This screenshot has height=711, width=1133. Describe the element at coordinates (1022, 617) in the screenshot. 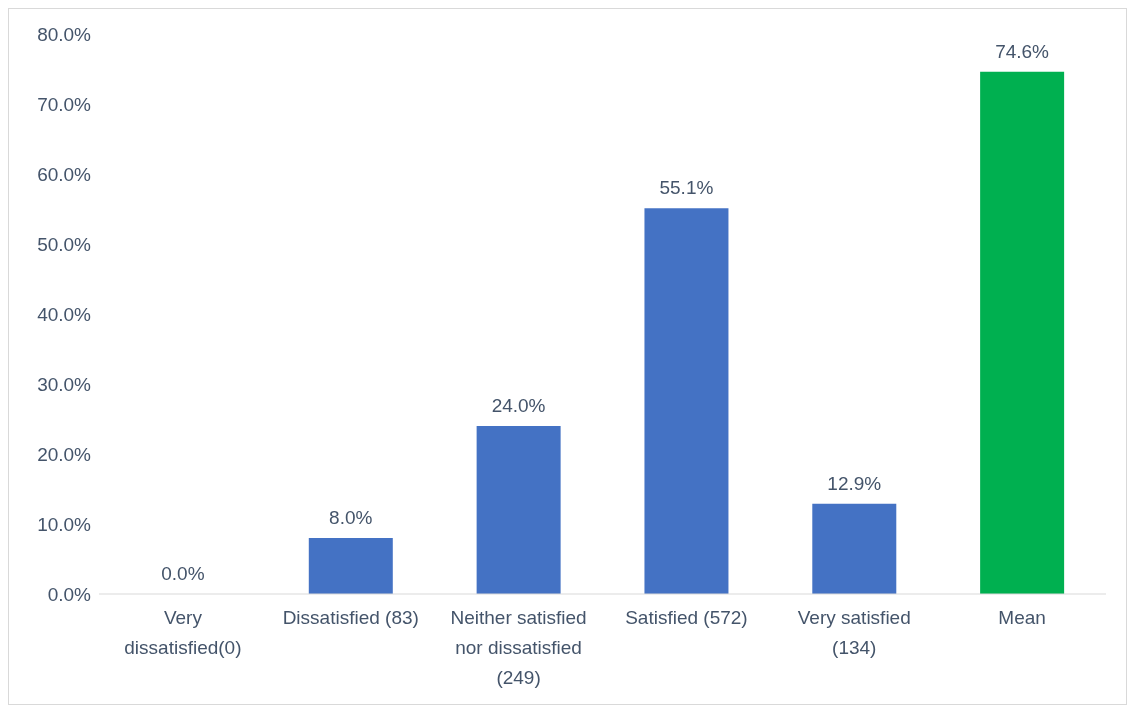

I see `x-tick-label: Mean` at that location.